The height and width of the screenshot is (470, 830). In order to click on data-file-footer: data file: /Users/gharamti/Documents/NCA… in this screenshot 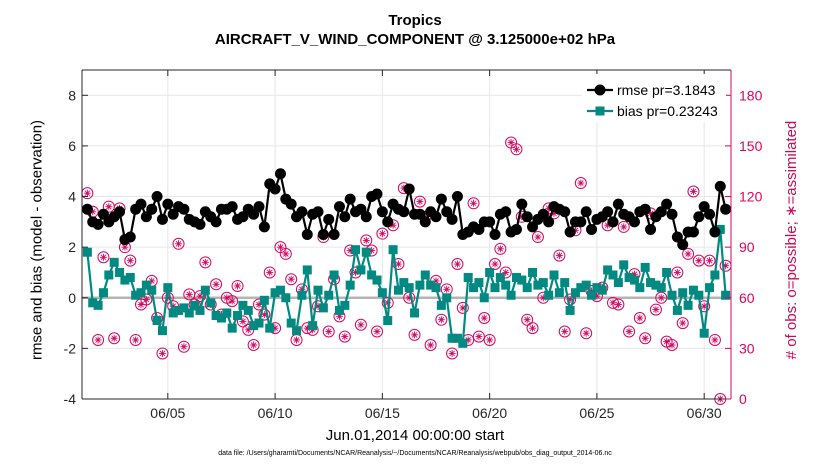, I will do `click(415, 453)`.